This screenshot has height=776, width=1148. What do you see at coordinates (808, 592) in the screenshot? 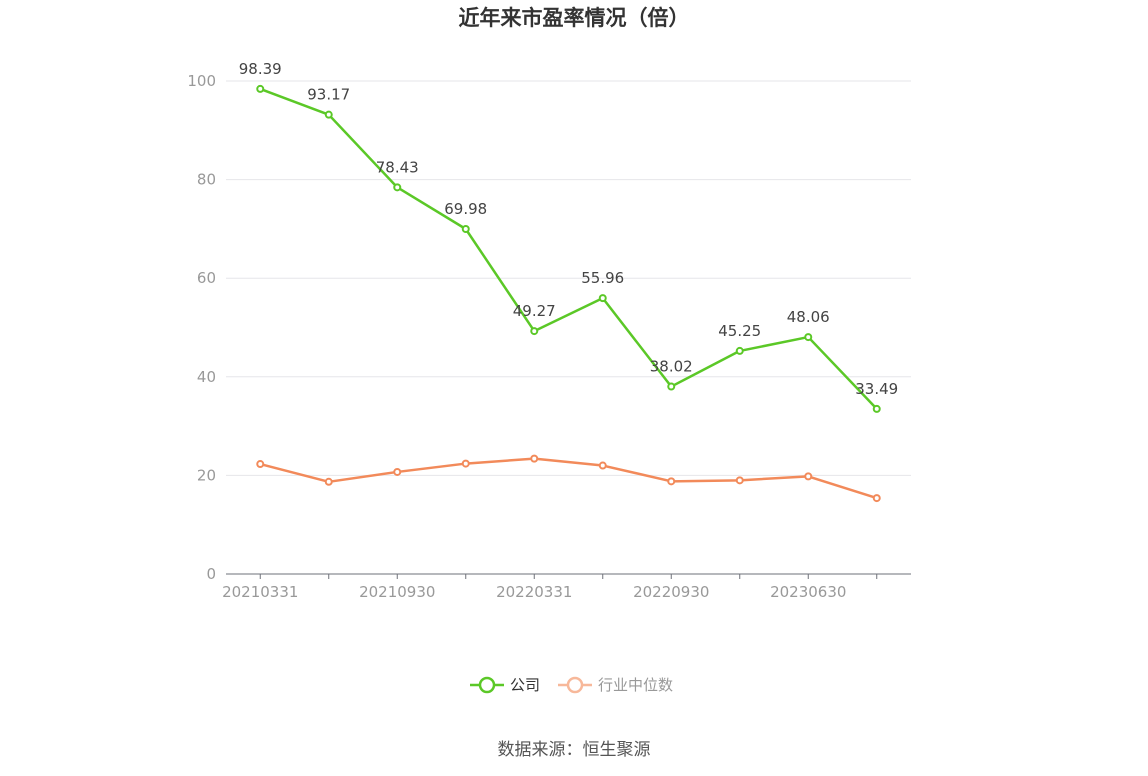
I see `x-tick-label: 20230630` at bounding box center [808, 592].